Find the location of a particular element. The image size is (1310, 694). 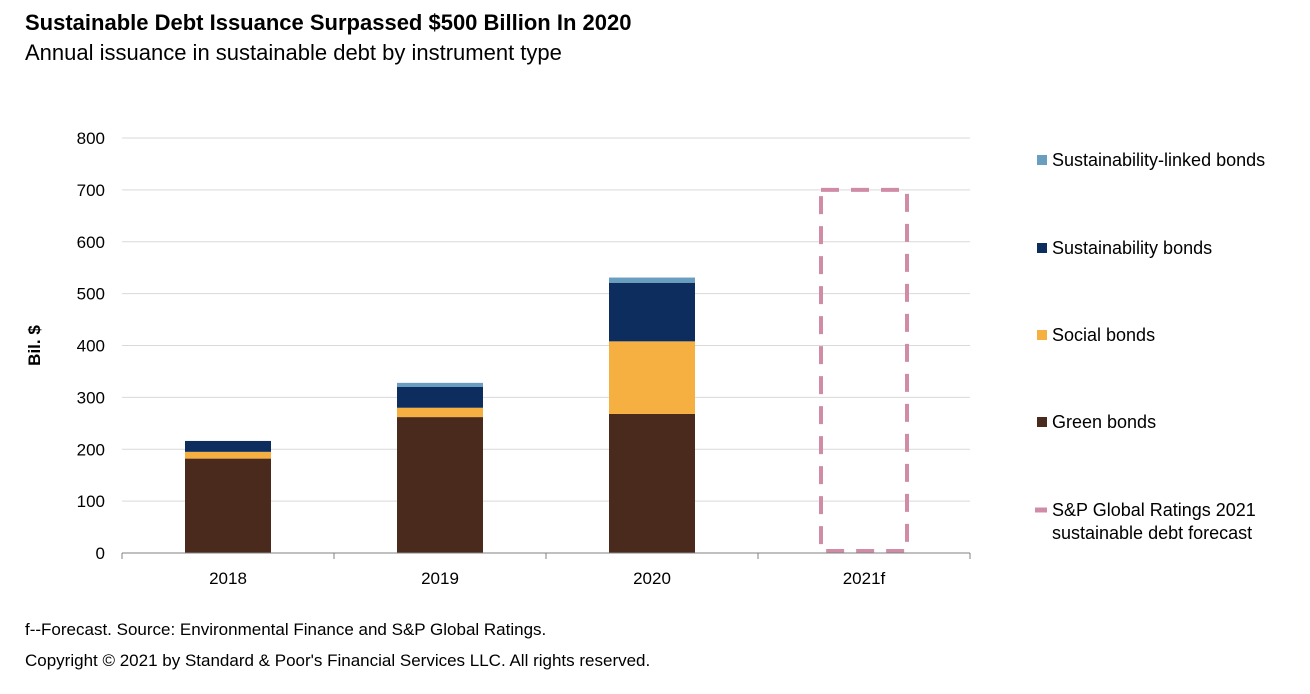

bar-segment-sustainability-bonds-2018 is located at coordinates (228, 446).